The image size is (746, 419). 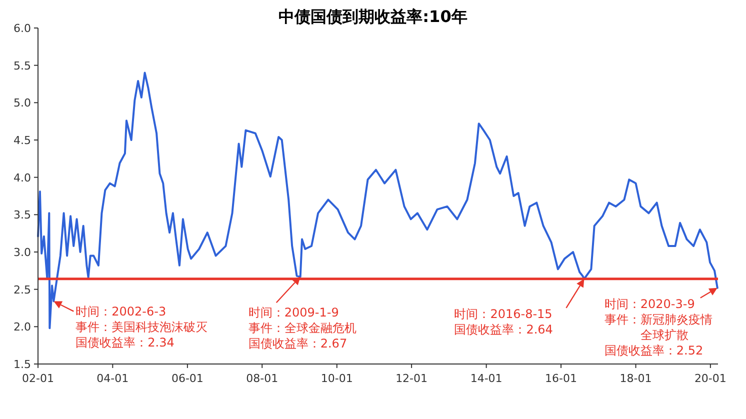 What do you see at coordinates (302, 328) in the screenshot?
I see `annotation: 事件：全球金融危机` at bounding box center [302, 328].